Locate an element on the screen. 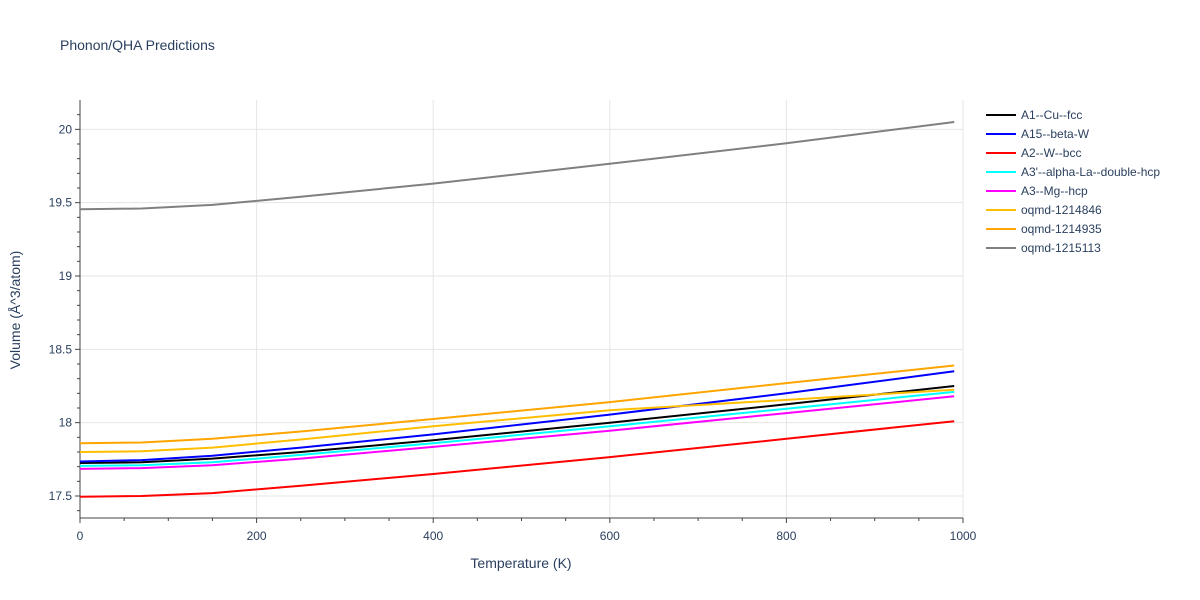 This screenshot has width=1200, height=600. y-tick-label: 20 is located at coordinates (66, 129).